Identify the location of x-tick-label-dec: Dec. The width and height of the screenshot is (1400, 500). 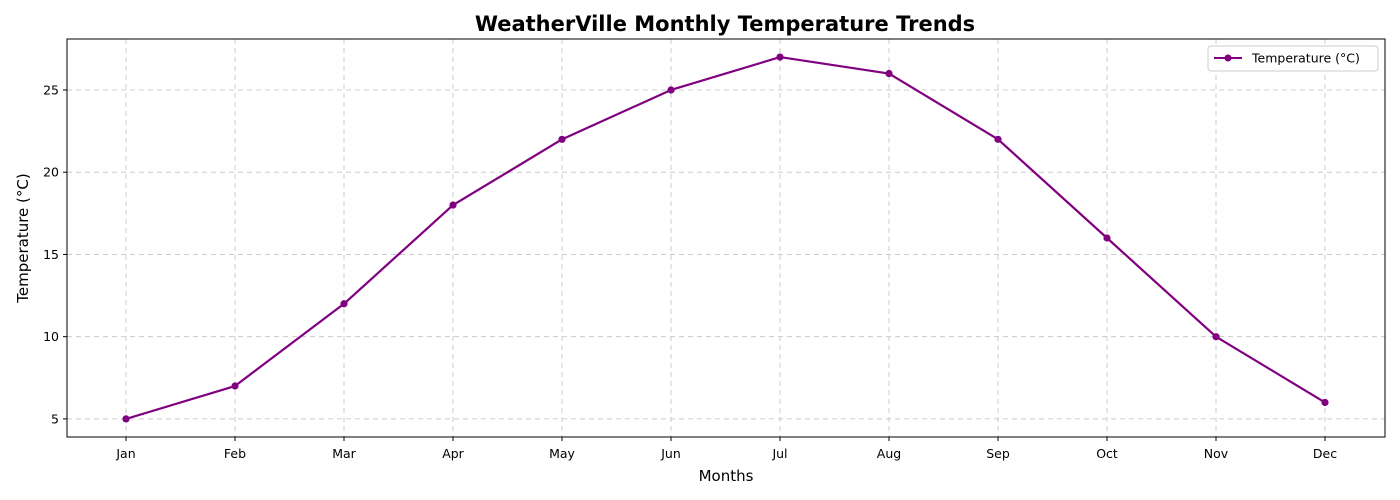
(1325, 453).